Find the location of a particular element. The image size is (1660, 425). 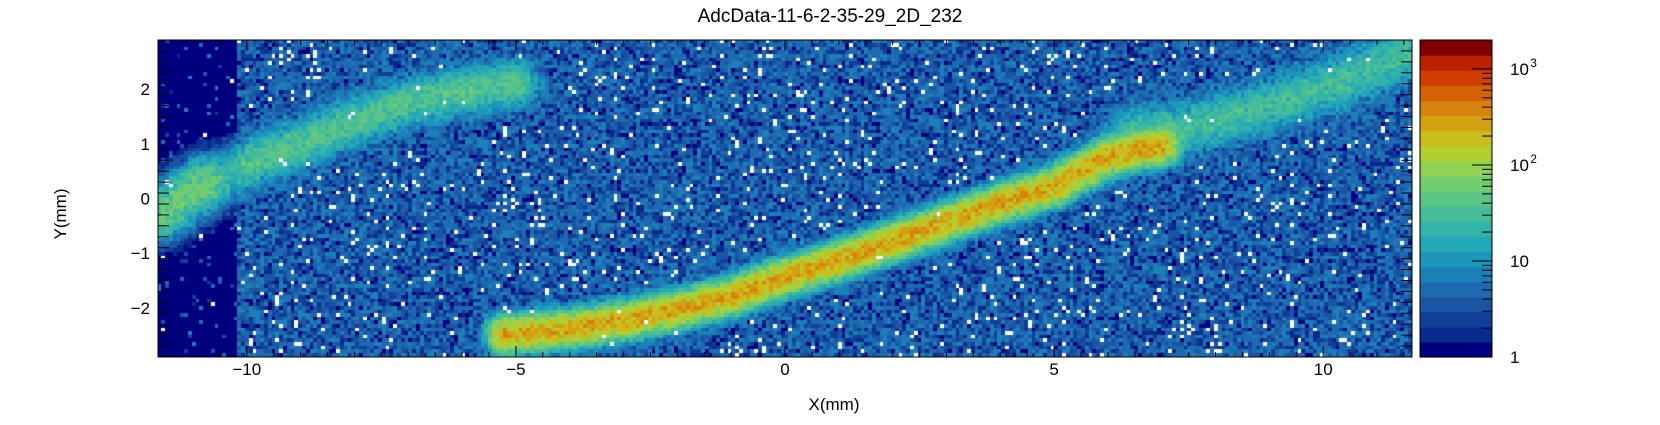

x-tick-label: −10 is located at coordinates (246, 369).